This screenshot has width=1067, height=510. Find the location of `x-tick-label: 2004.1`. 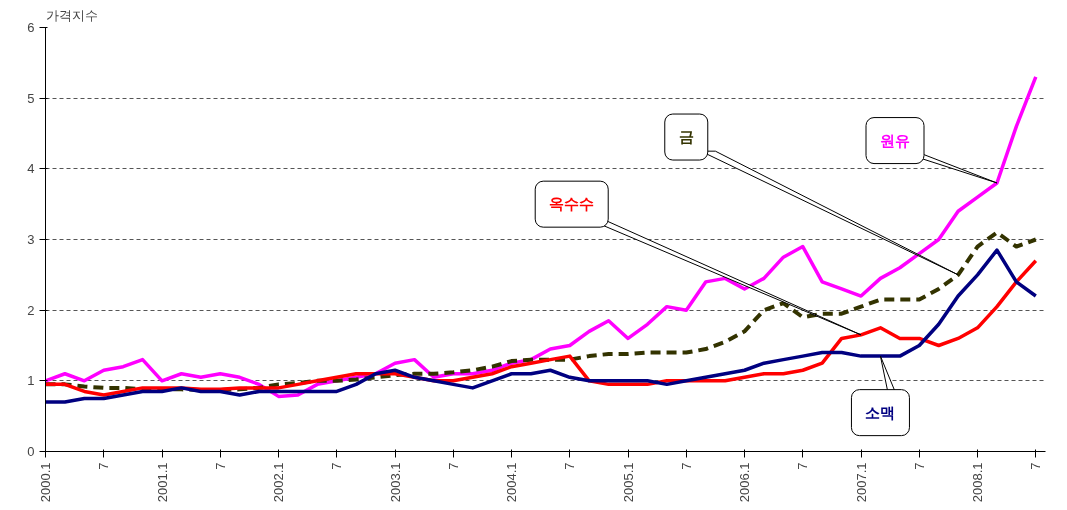

x-tick-label: 2004.1 is located at coordinates (512, 482).